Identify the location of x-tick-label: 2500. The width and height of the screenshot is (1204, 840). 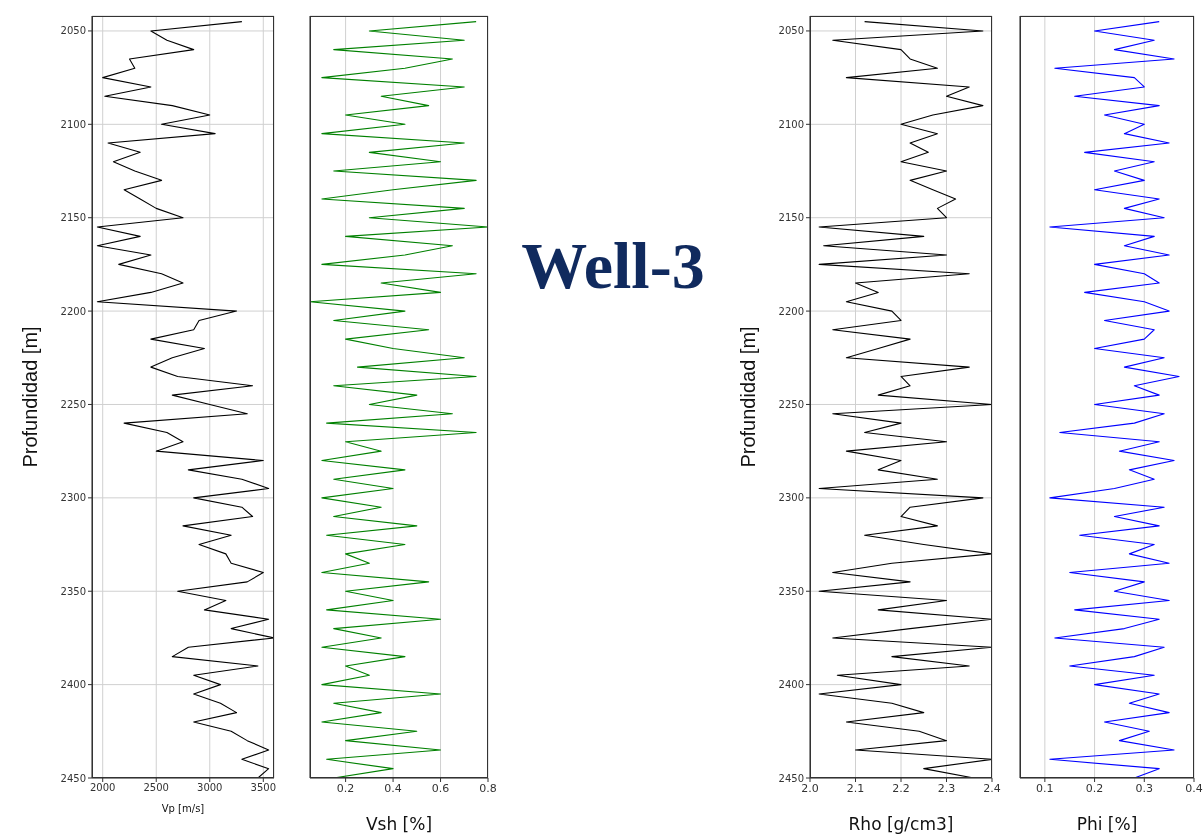
(156, 788).